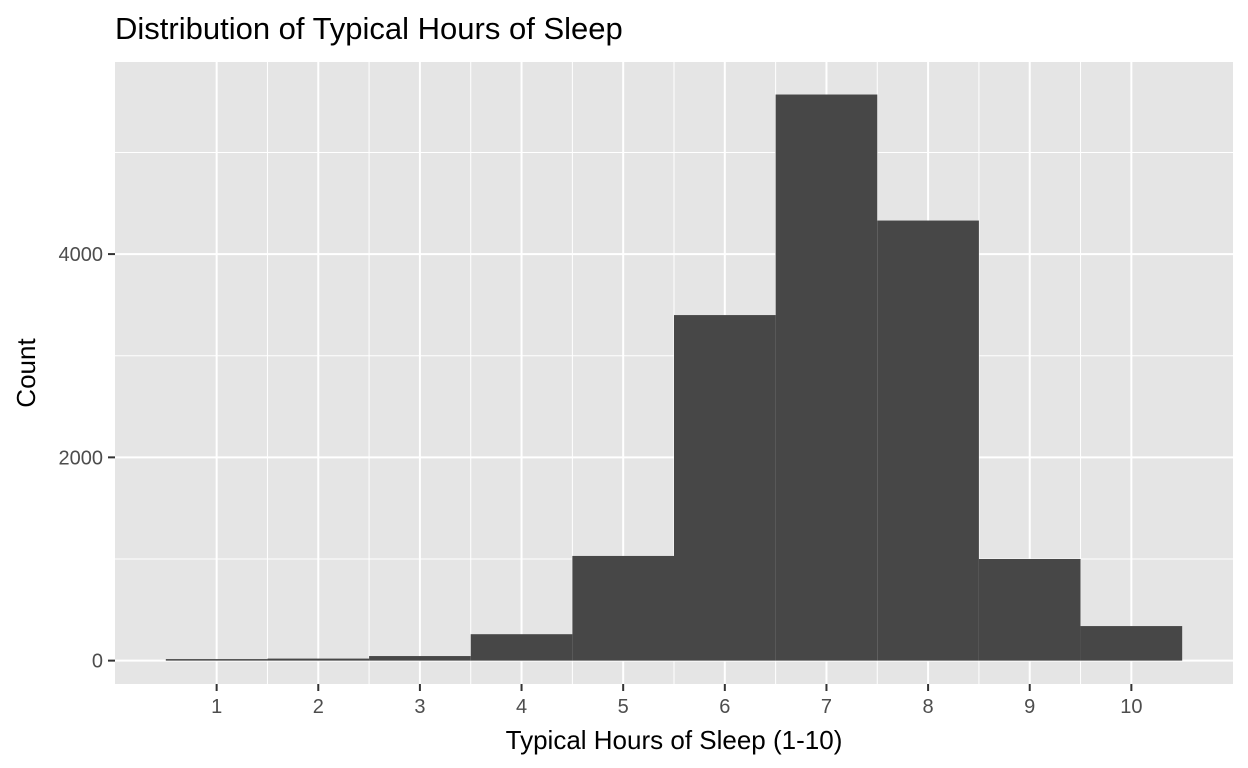  What do you see at coordinates (1029, 707) in the screenshot?
I see `x-tick-label: 9` at bounding box center [1029, 707].